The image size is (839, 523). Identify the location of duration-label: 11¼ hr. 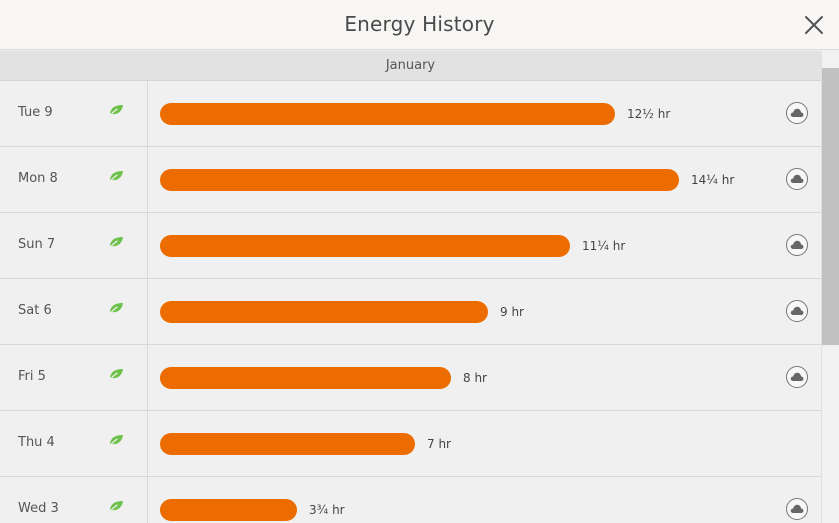
(604, 246).